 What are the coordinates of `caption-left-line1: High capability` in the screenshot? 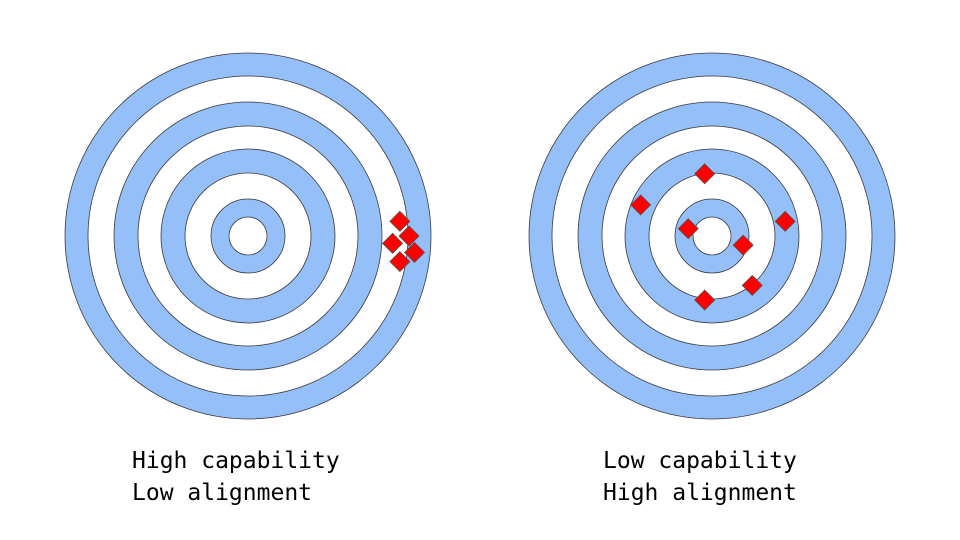 It's located at (236, 461).